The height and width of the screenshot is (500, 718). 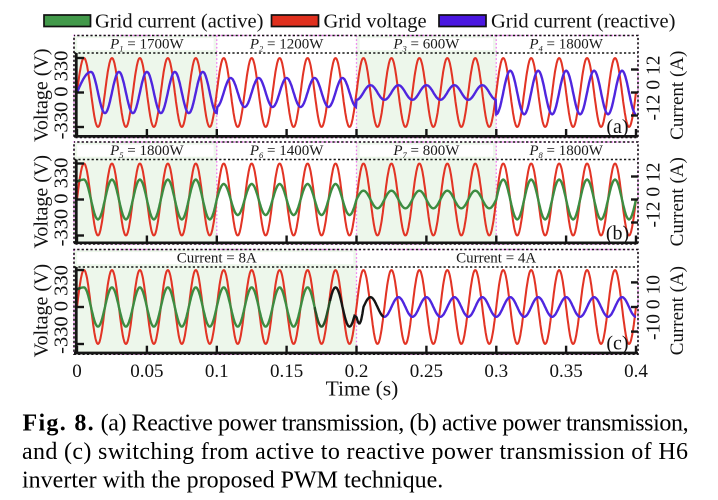 I want to click on svg-text: 0.1, so click(x=217, y=371).